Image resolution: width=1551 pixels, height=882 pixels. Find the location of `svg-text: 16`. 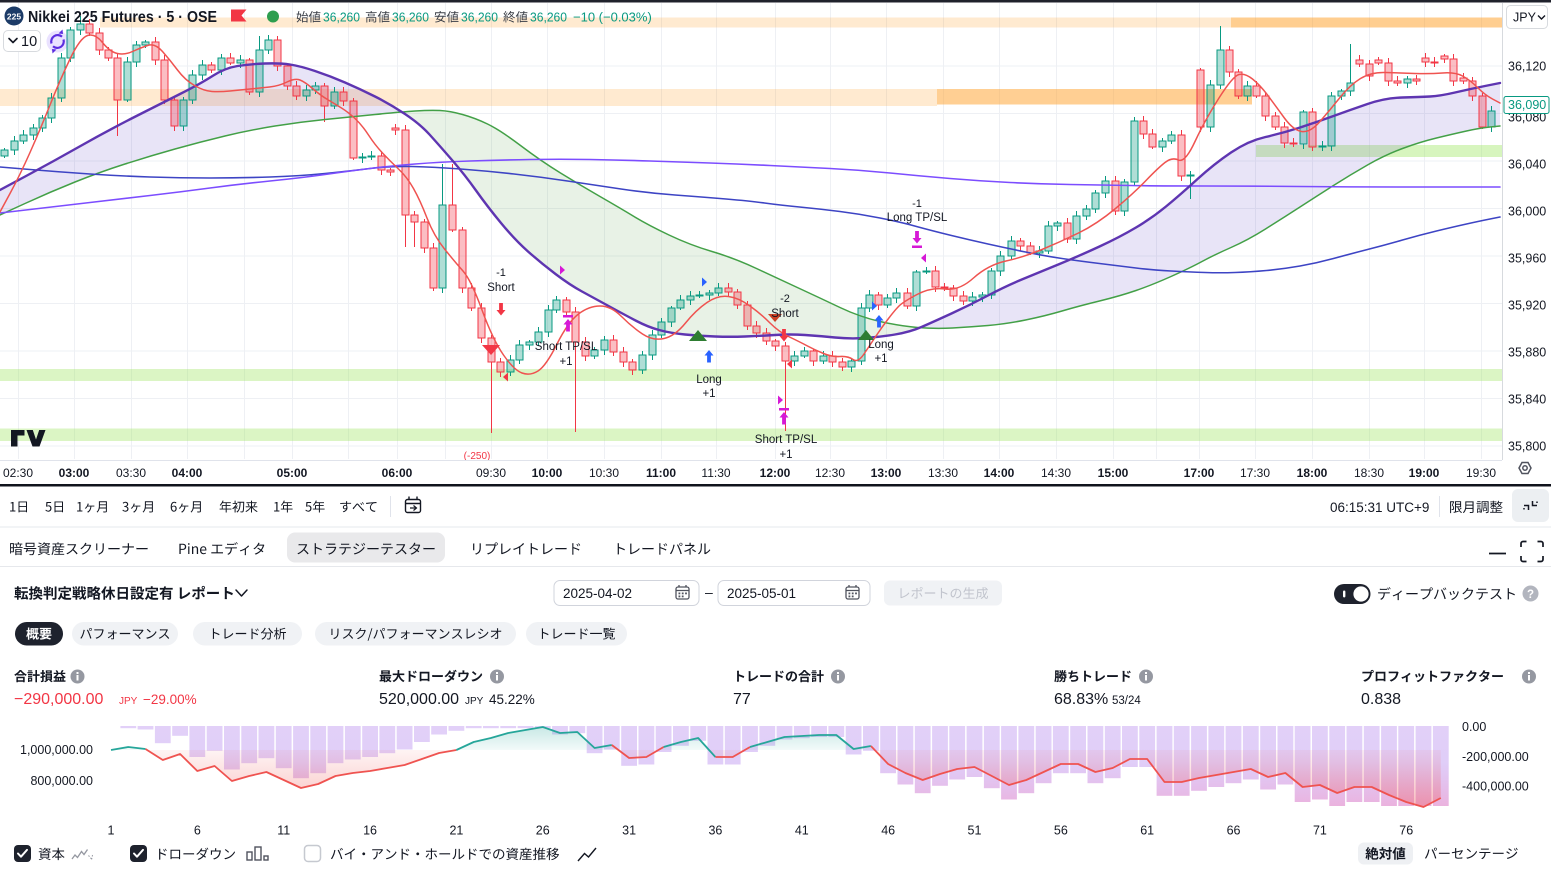

svg-text: 16 is located at coordinates (370, 831).